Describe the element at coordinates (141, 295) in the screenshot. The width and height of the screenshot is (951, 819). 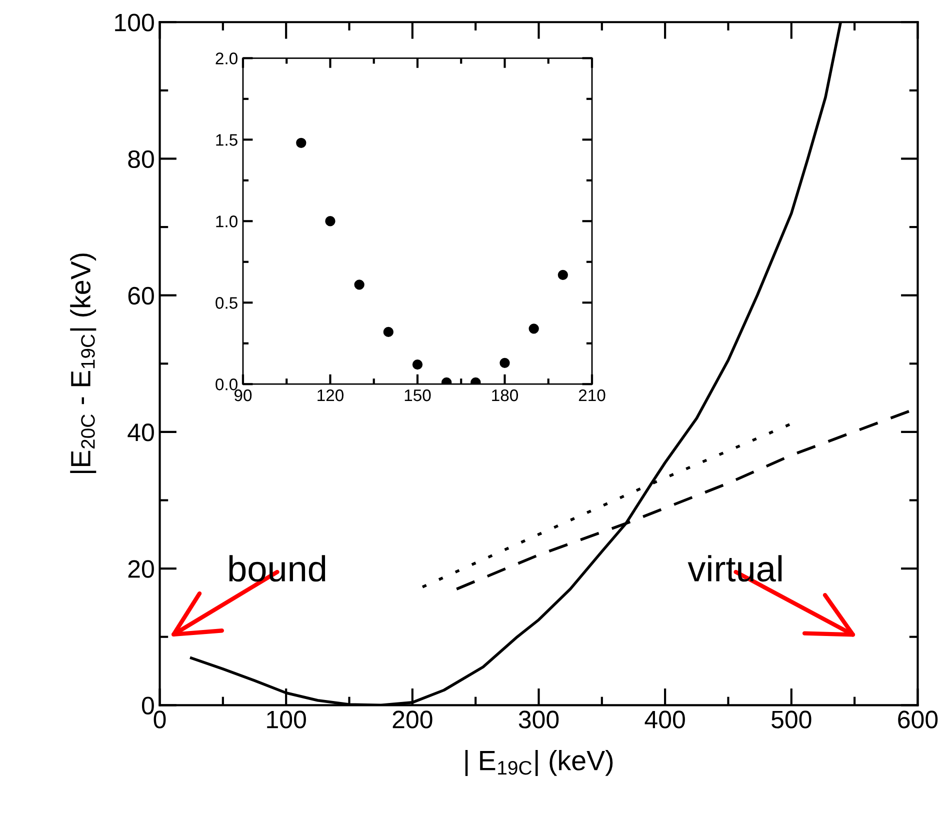
I see `y-tick-label: 60` at that location.